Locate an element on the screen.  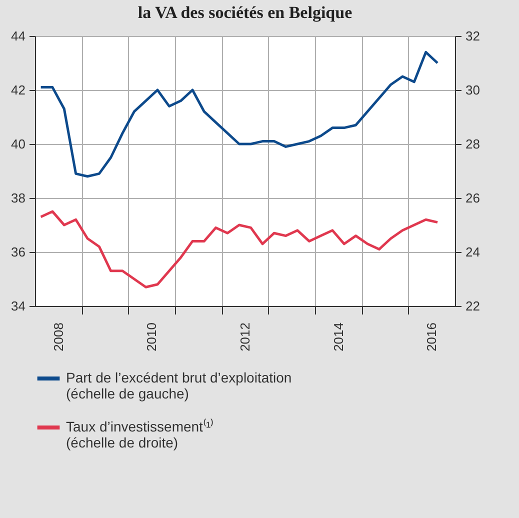
x-tick-label: 2010 is located at coordinates (152, 337).